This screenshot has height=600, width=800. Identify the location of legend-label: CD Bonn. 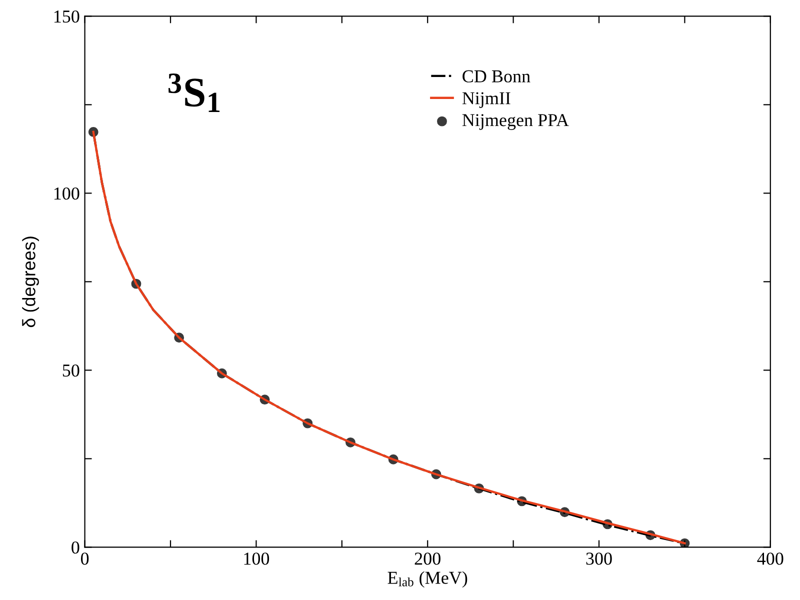
(496, 76).